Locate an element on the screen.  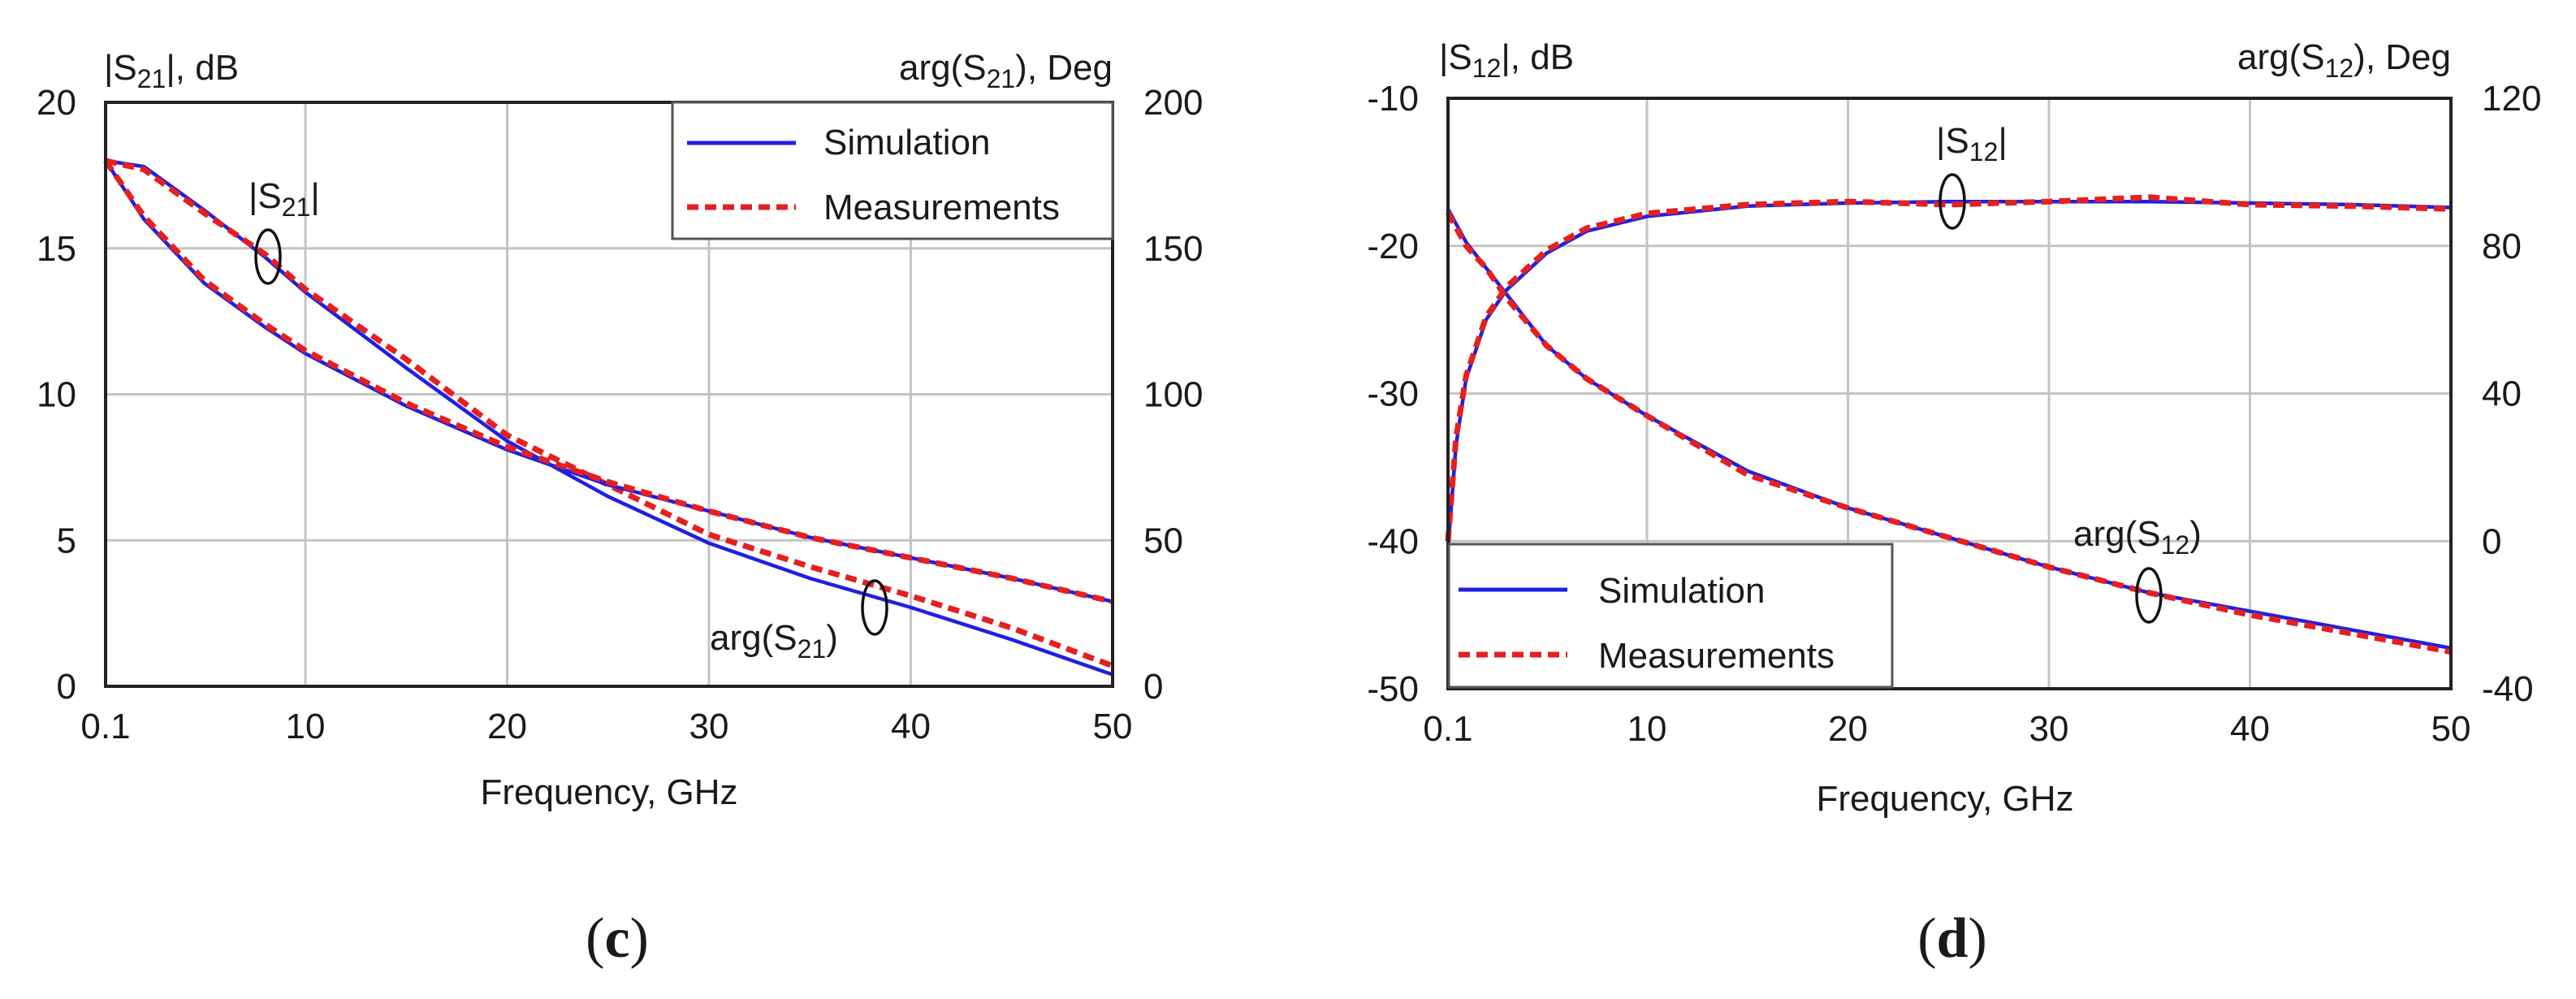
legend-c: Simulation Measurements is located at coordinates (893, 171).